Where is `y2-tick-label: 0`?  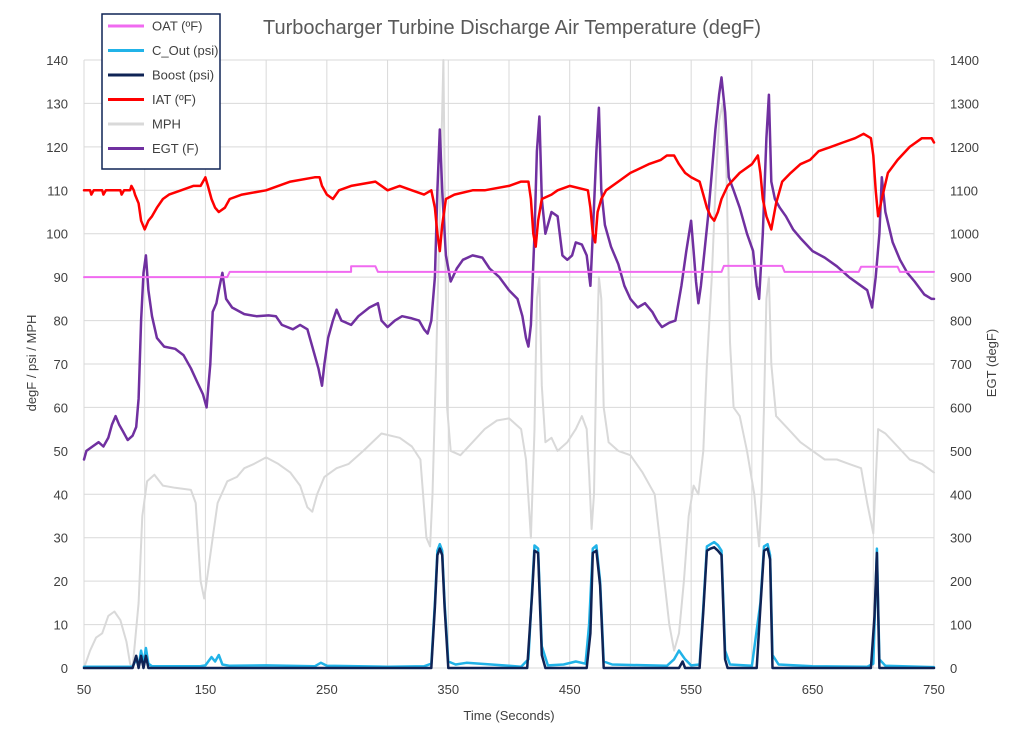
y2-tick-label: 0 is located at coordinates (953, 668).